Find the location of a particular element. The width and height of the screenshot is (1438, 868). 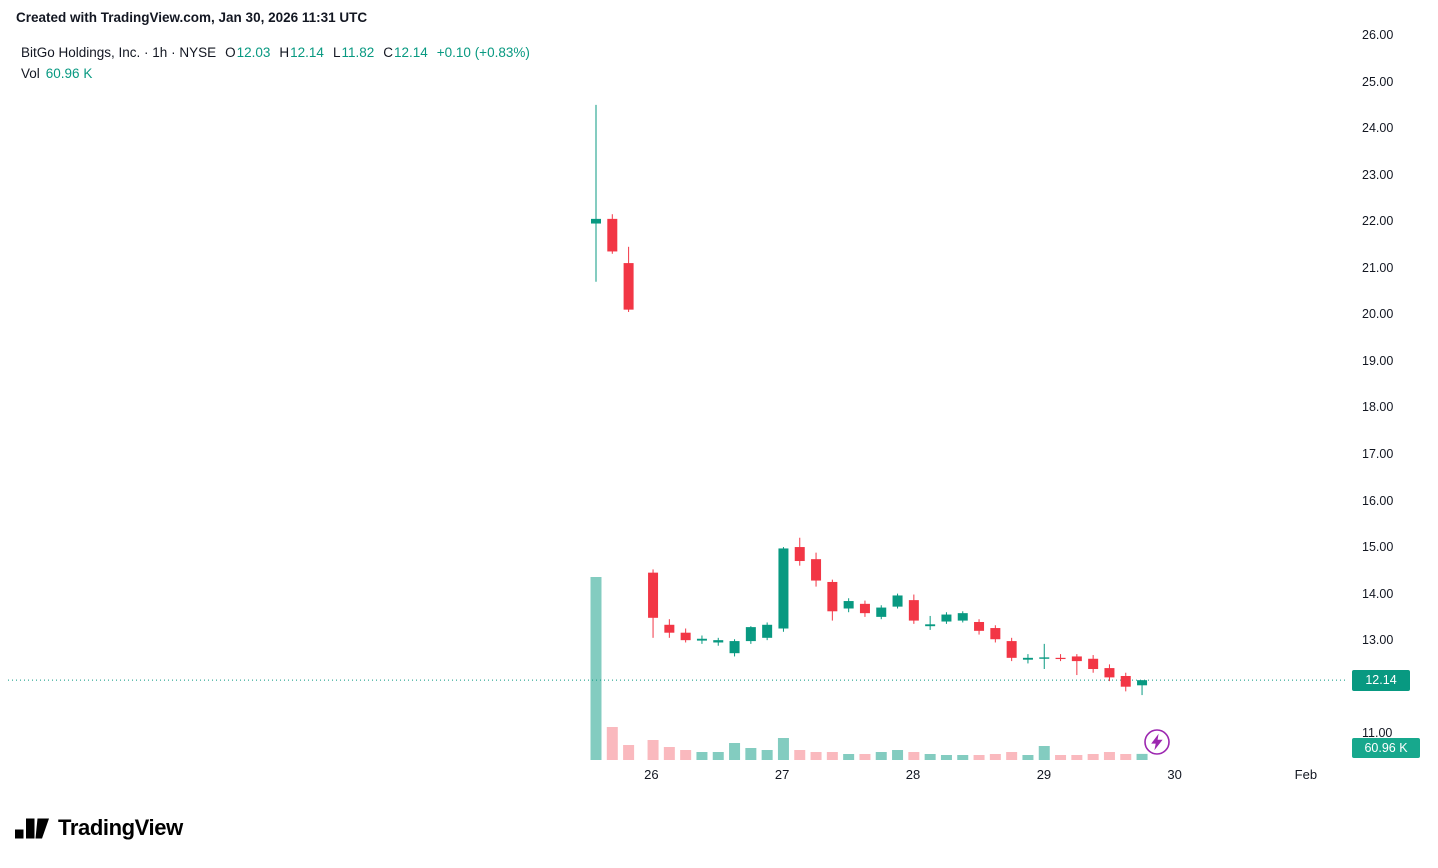

close-label: C is located at coordinates (388, 52).